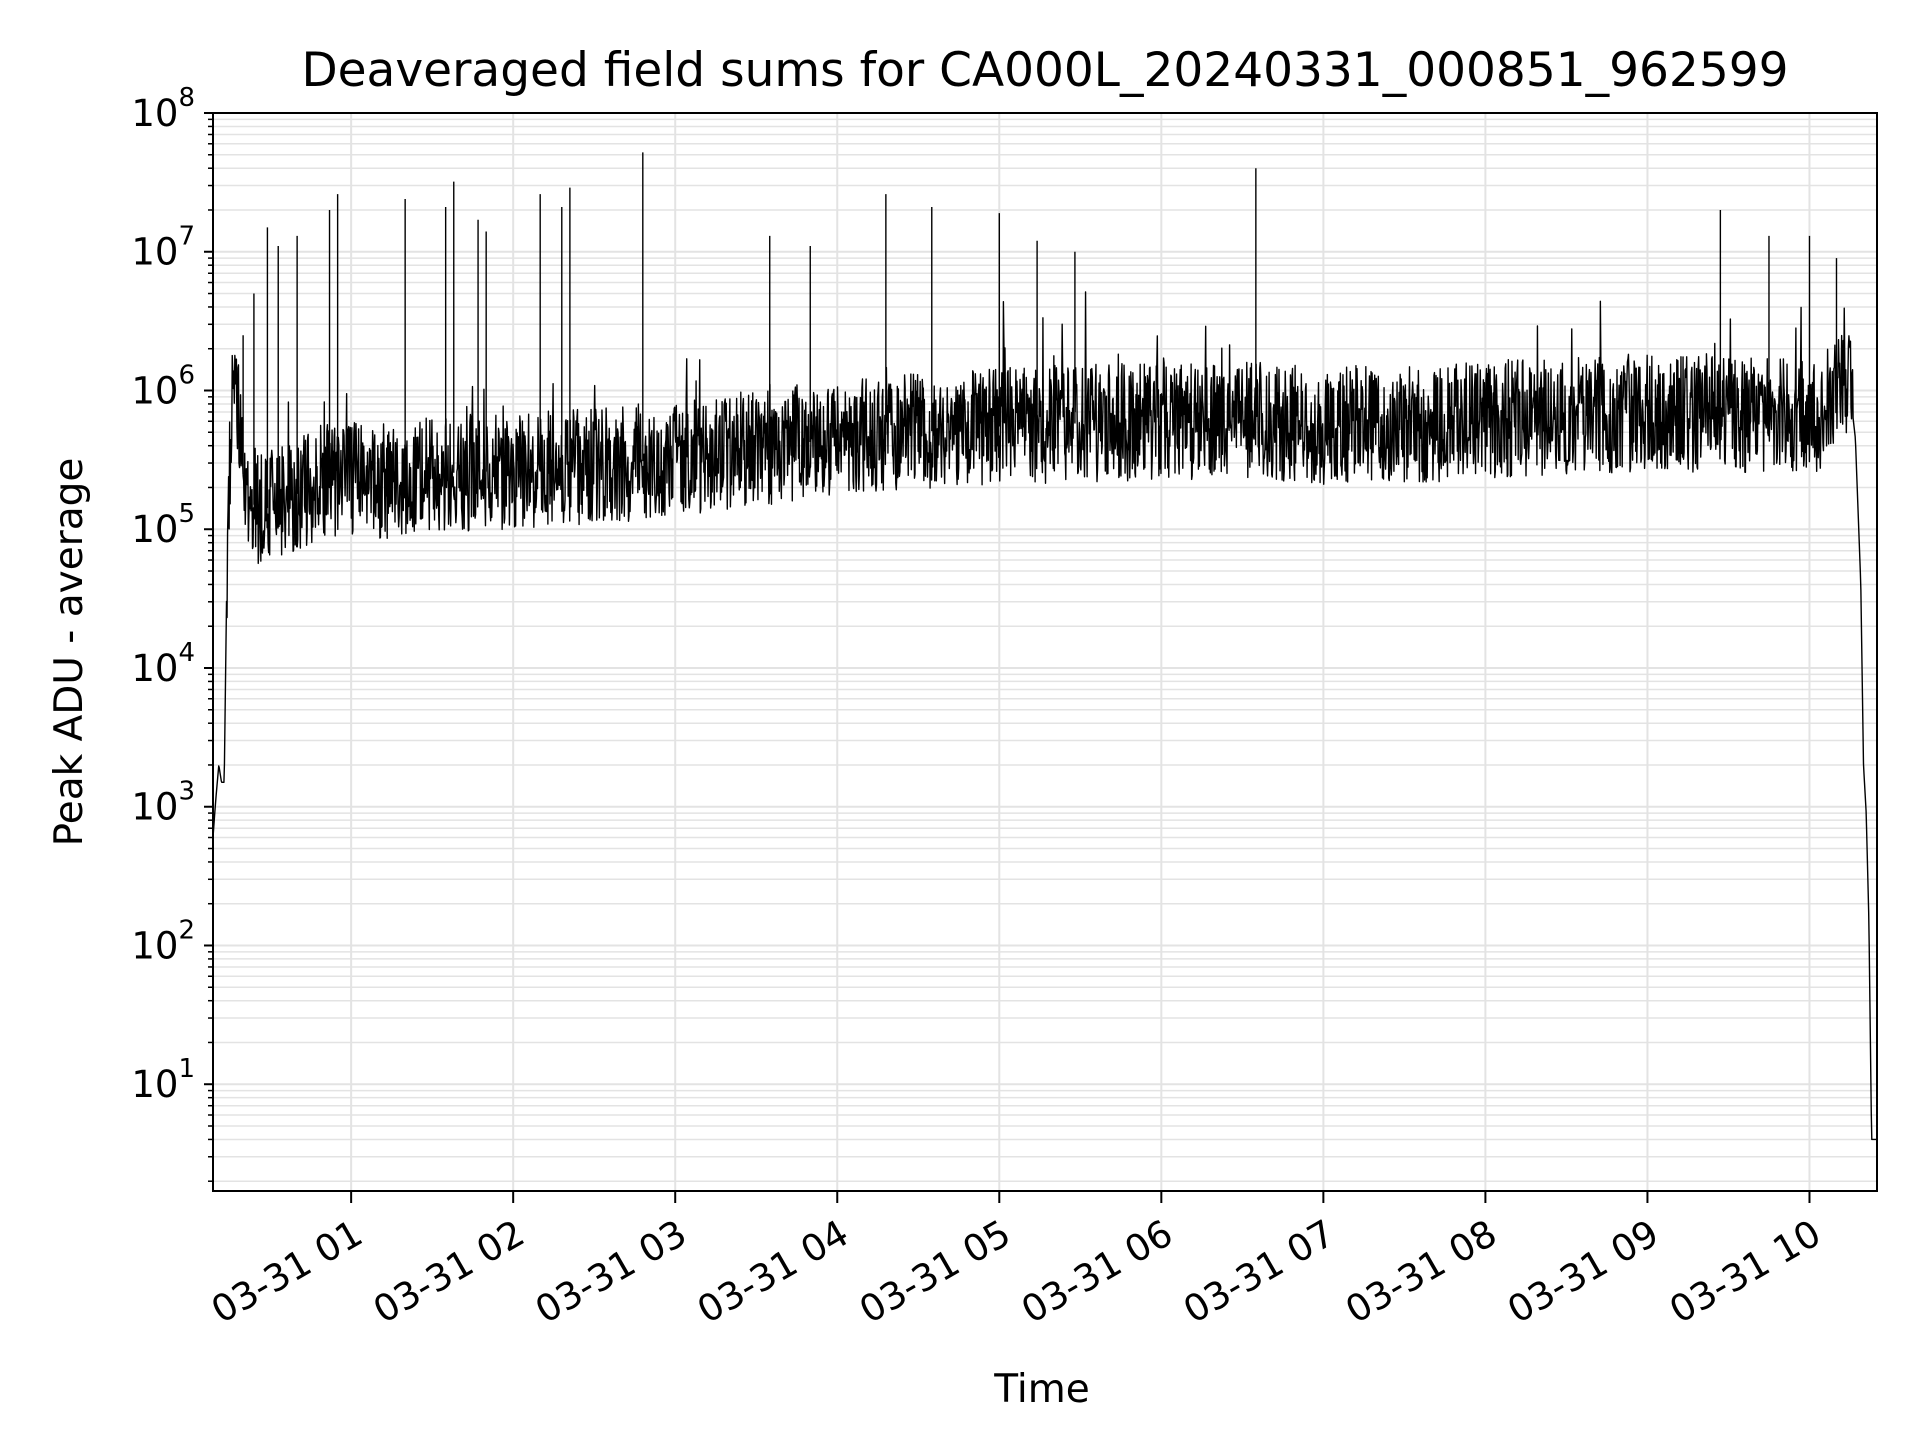  I want to click on y-tick-label: 10⁸, so click(163, 109).